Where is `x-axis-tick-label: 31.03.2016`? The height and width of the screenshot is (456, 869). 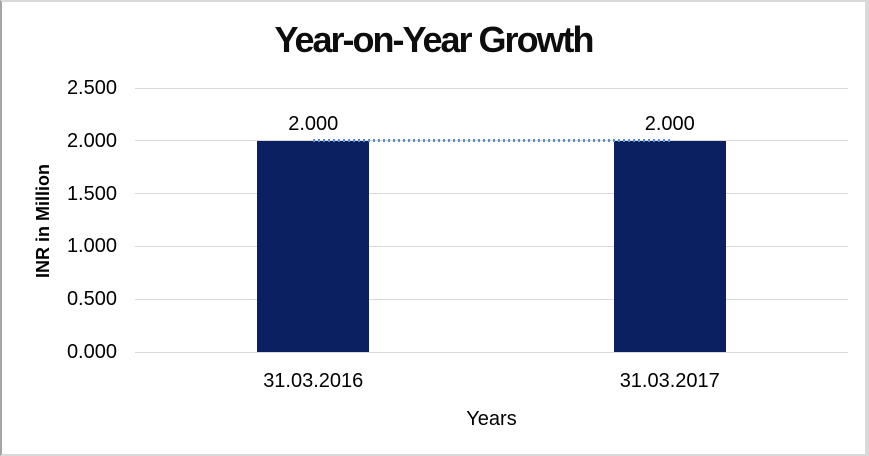
x-axis-tick-label: 31.03.2016 is located at coordinates (313, 381).